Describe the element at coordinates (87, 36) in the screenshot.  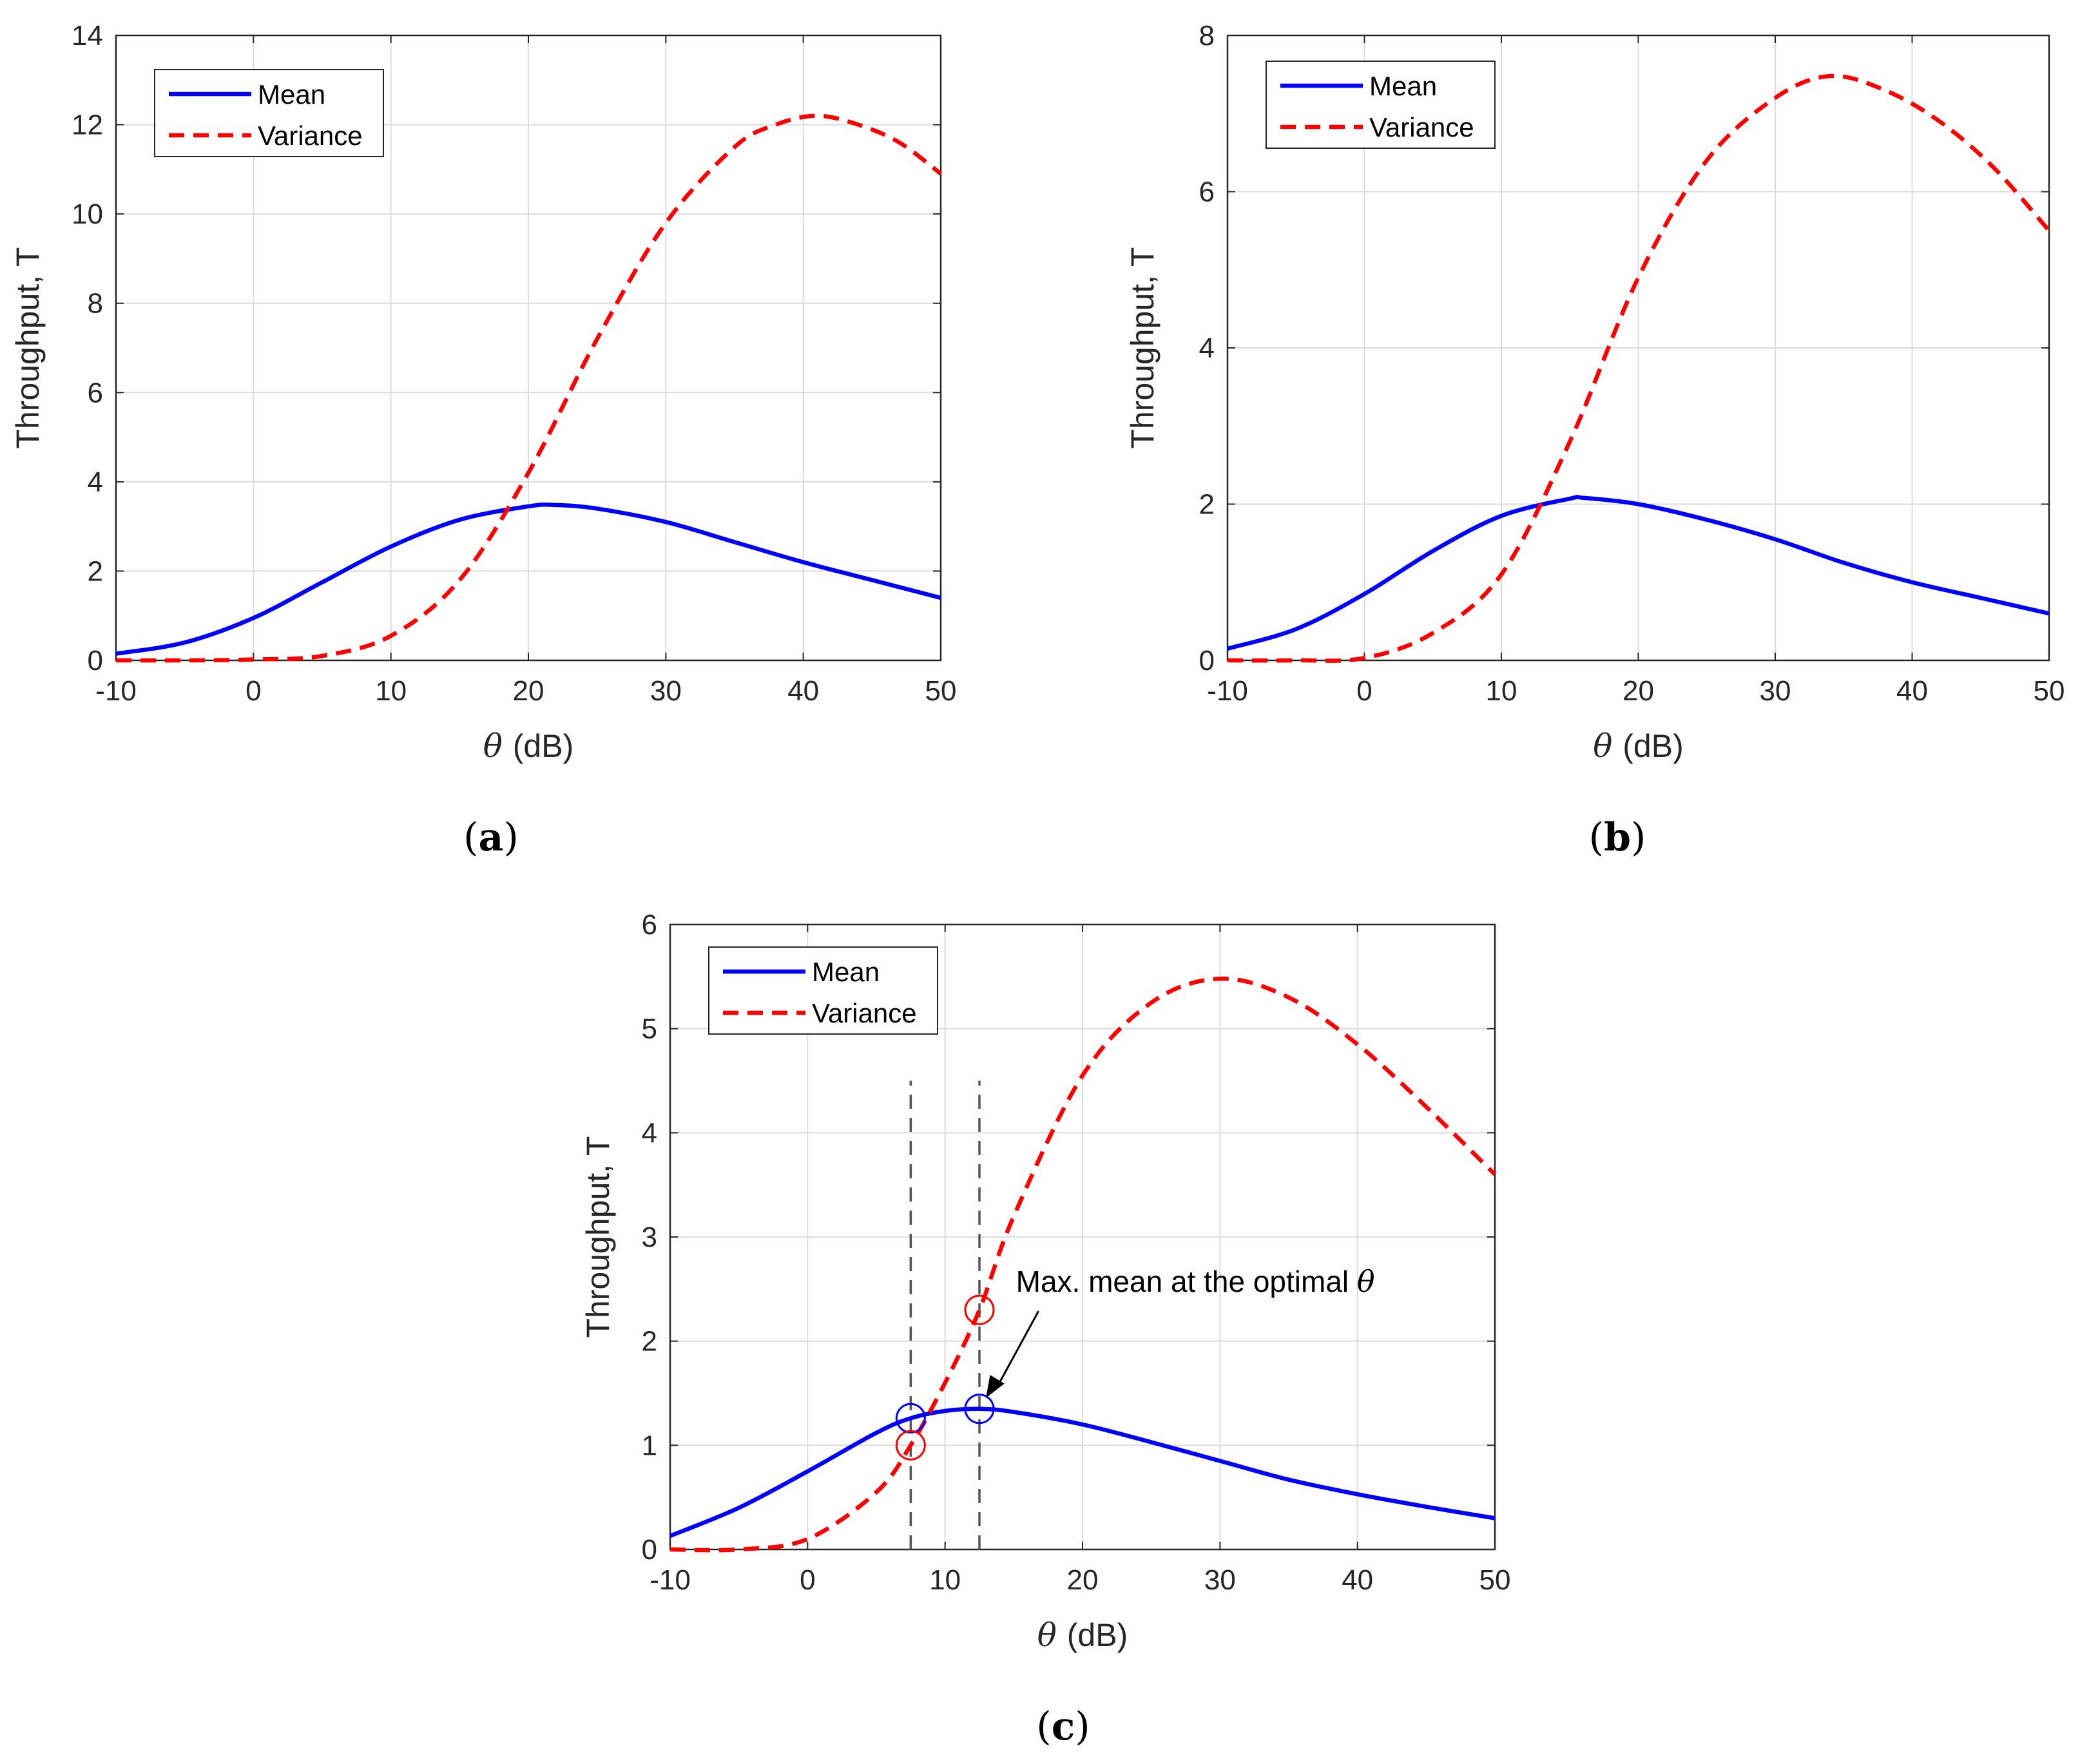
I see `y-tick-label: 14` at that location.